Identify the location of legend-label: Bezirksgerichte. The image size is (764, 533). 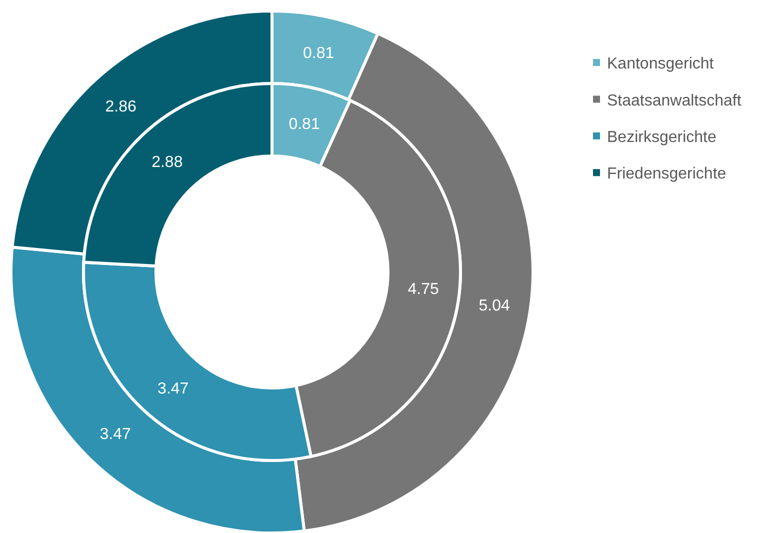
(661, 137).